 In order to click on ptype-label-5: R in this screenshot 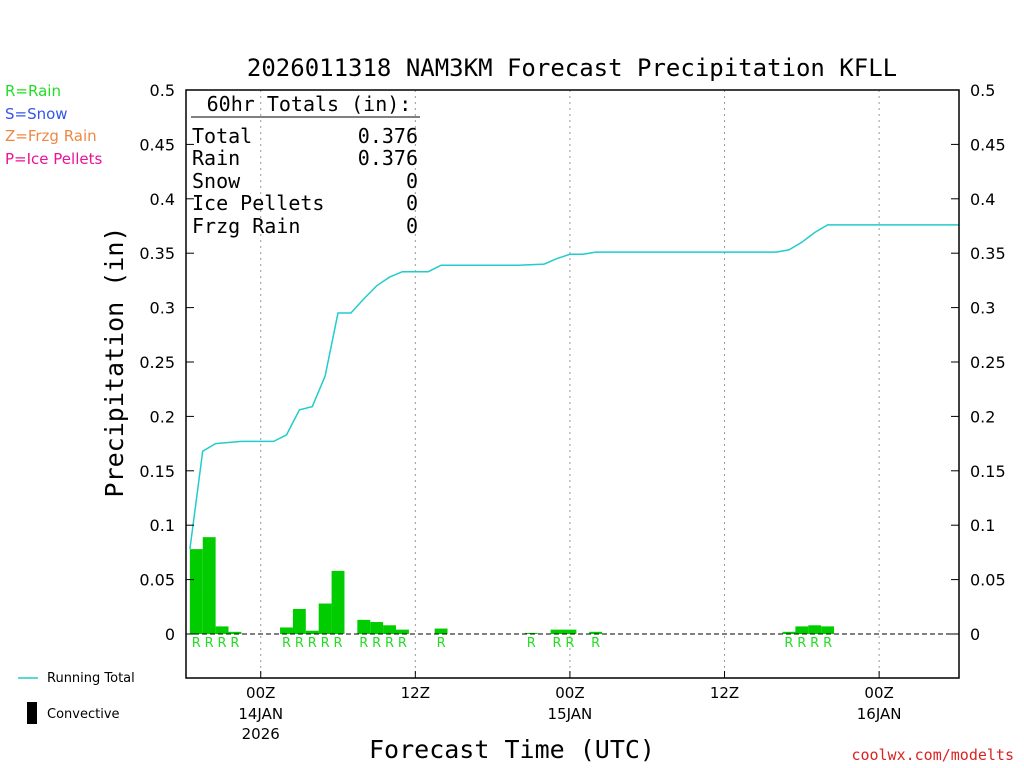, I will do `click(299, 643)`.